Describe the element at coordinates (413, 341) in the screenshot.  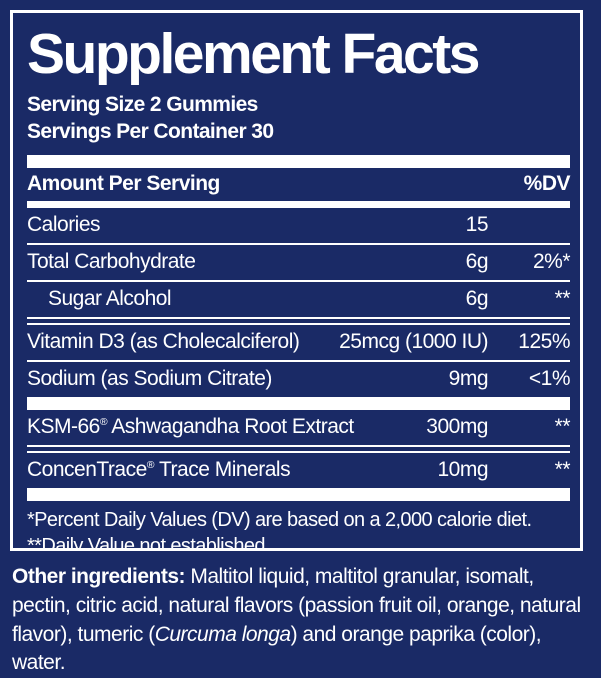
I see `nutrient-amount: 25mcg (1000 IU)` at that location.